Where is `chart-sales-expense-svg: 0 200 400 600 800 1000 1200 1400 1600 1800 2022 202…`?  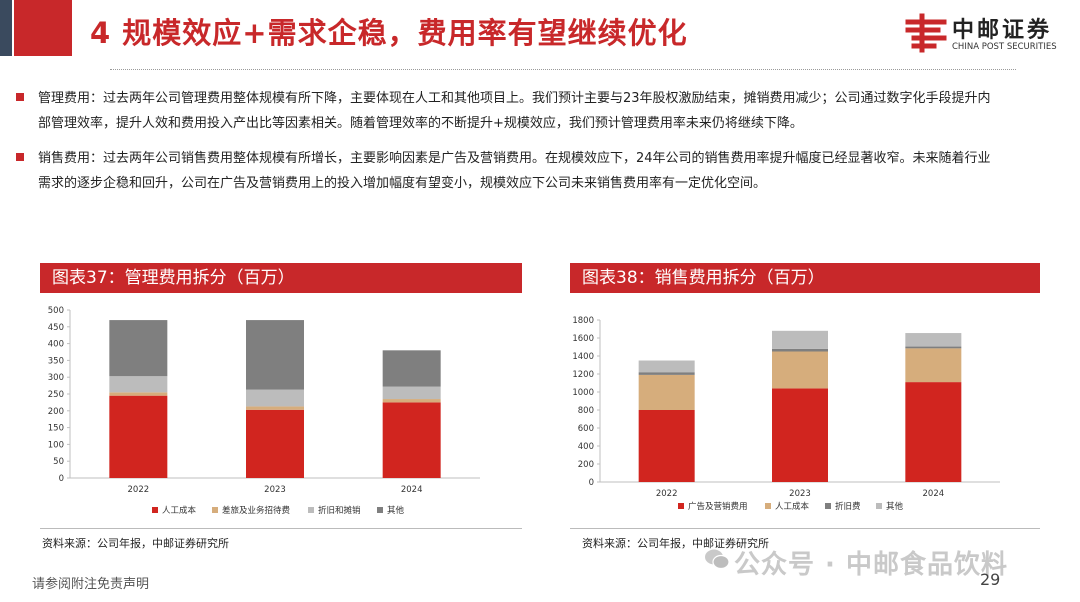 chart-sales-expense-svg: 0 200 400 600 800 1000 1200 1400 1600 1800 2022 202… is located at coordinates (786, 414).